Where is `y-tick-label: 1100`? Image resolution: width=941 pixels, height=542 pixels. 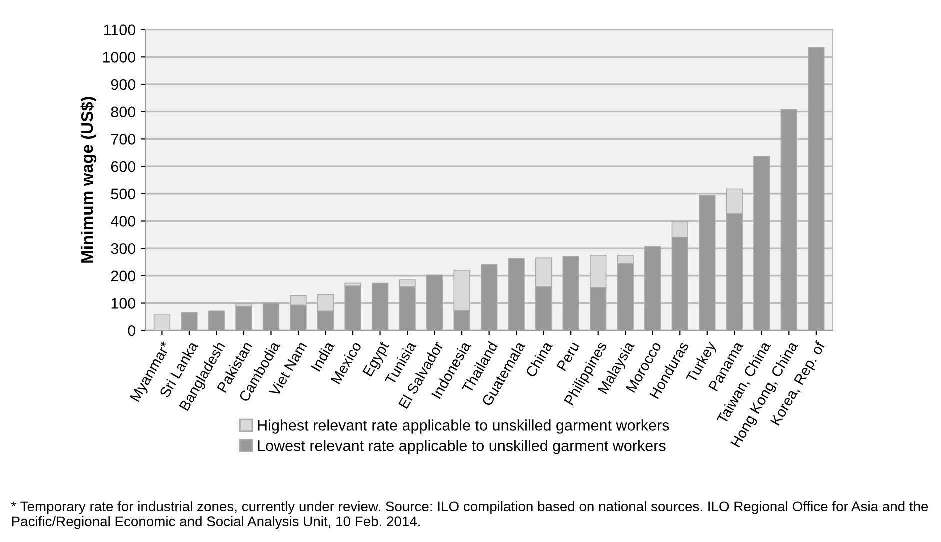
y-tick-label: 1100 is located at coordinates (120, 30).